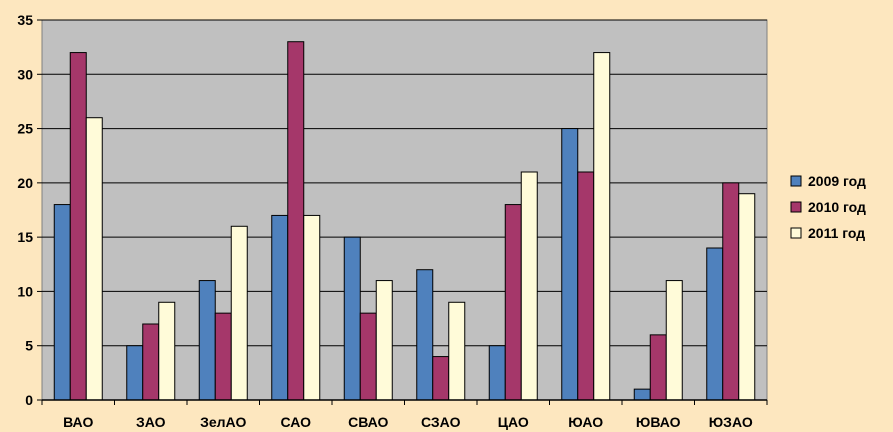 Image resolution: width=893 pixels, height=432 pixels. What do you see at coordinates (837, 181) in the screenshot?
I see `legend-label: 2009 год` at bounding box center [837, 181].